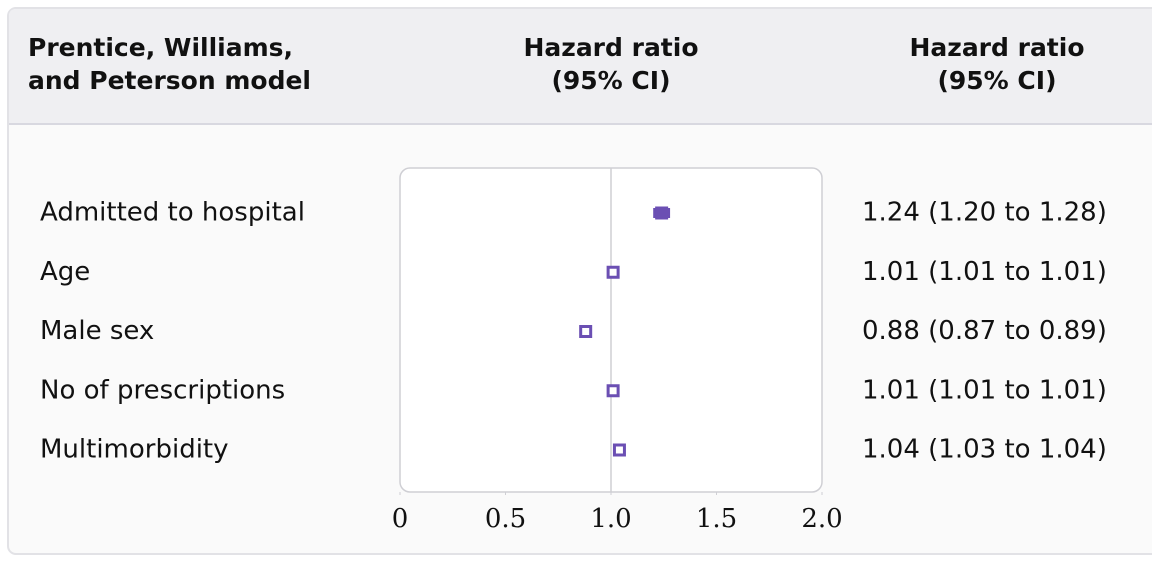 Image resolution: width=1152 pixels, height=561 pixels. Describe the element at coordinates (169, 80) in the screenshot. I see `column-header: and Peterson model` at that location.